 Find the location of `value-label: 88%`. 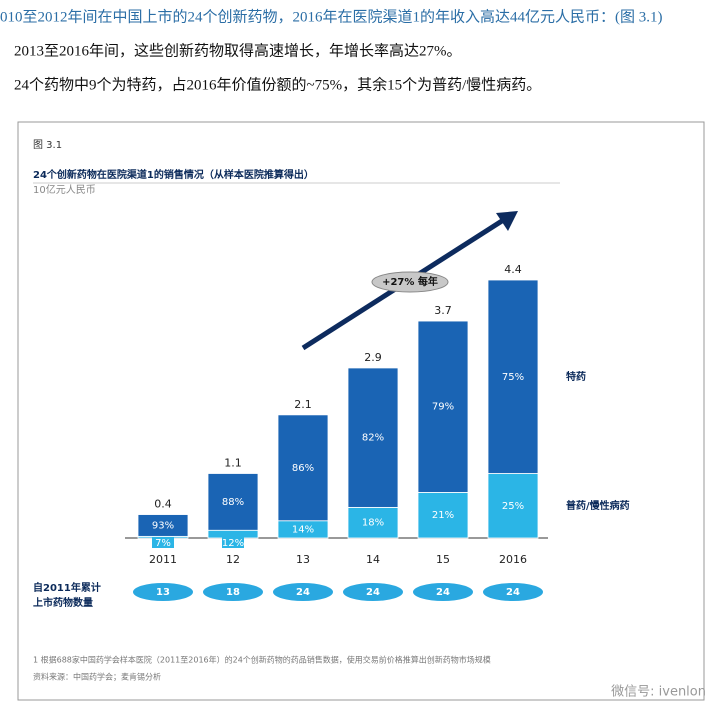

value-label: 88% is located at coordinates (233, 502).